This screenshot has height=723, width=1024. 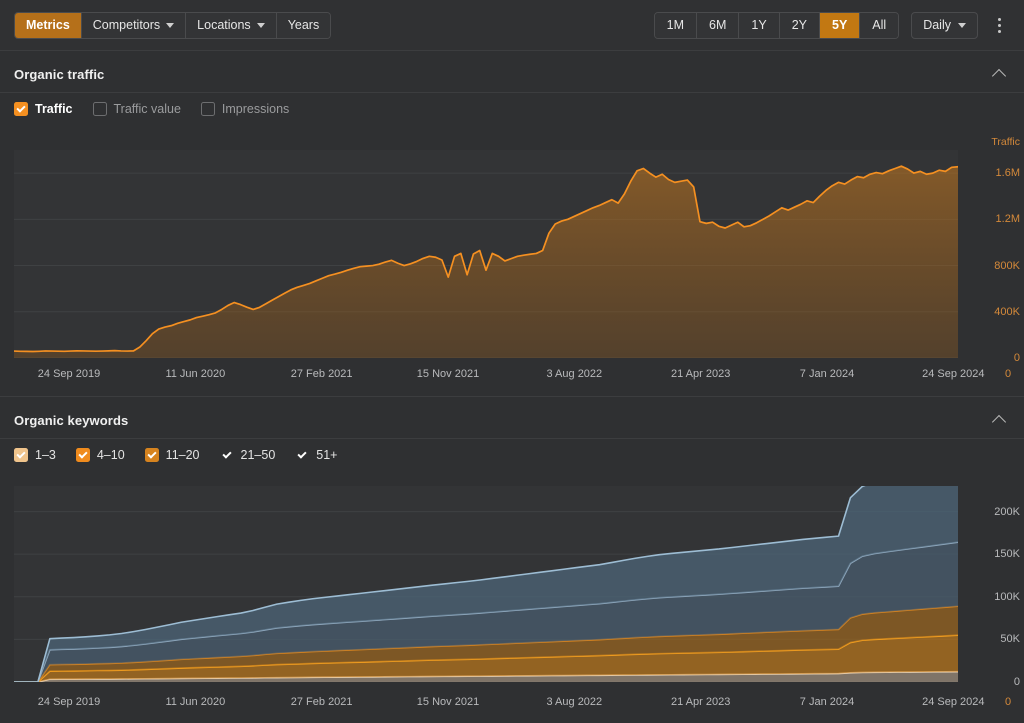 I want to click on y-axis-tick: 50K, so click(x=1010, y=639).